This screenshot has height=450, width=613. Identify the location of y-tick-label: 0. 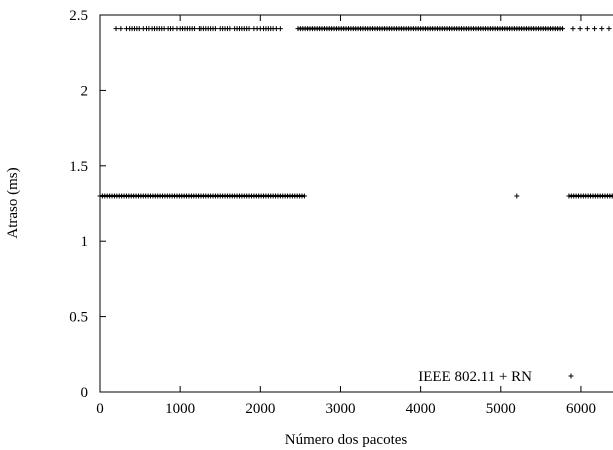
(85, 393).